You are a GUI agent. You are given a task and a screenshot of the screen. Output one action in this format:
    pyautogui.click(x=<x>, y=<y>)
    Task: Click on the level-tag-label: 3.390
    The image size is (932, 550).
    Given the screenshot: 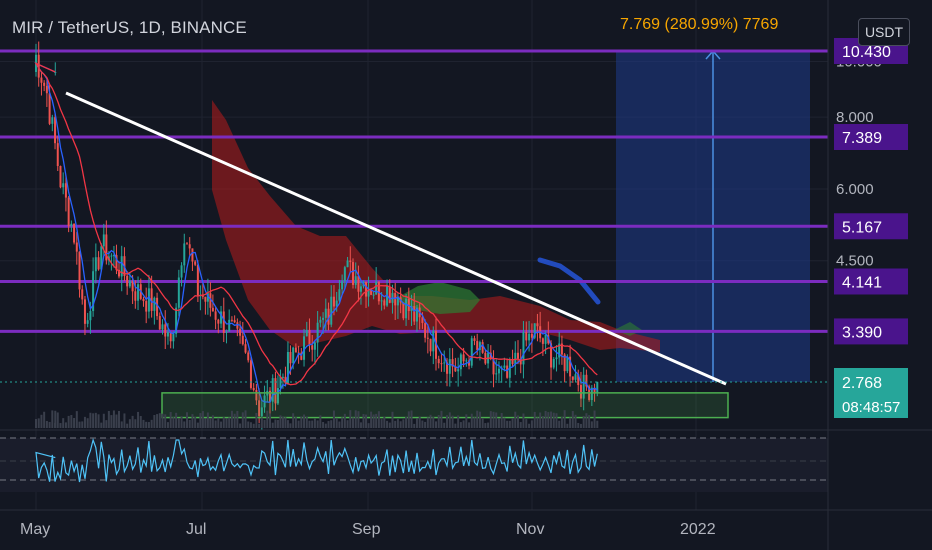 What is the action you would take?
    pyautogui.click(x=862, y=332)
    